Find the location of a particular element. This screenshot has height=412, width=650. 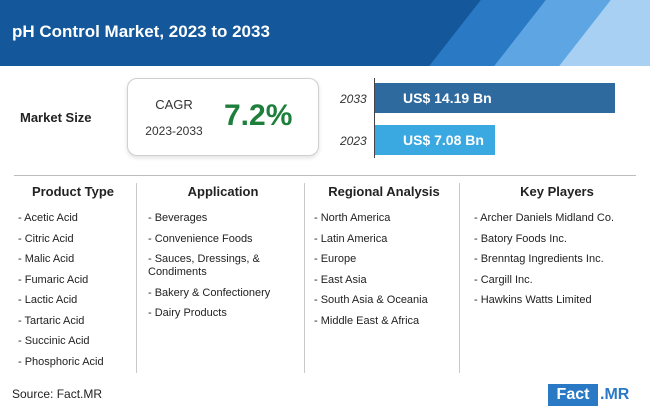

column-heading: Product Type is located at coordinates (73, 191).